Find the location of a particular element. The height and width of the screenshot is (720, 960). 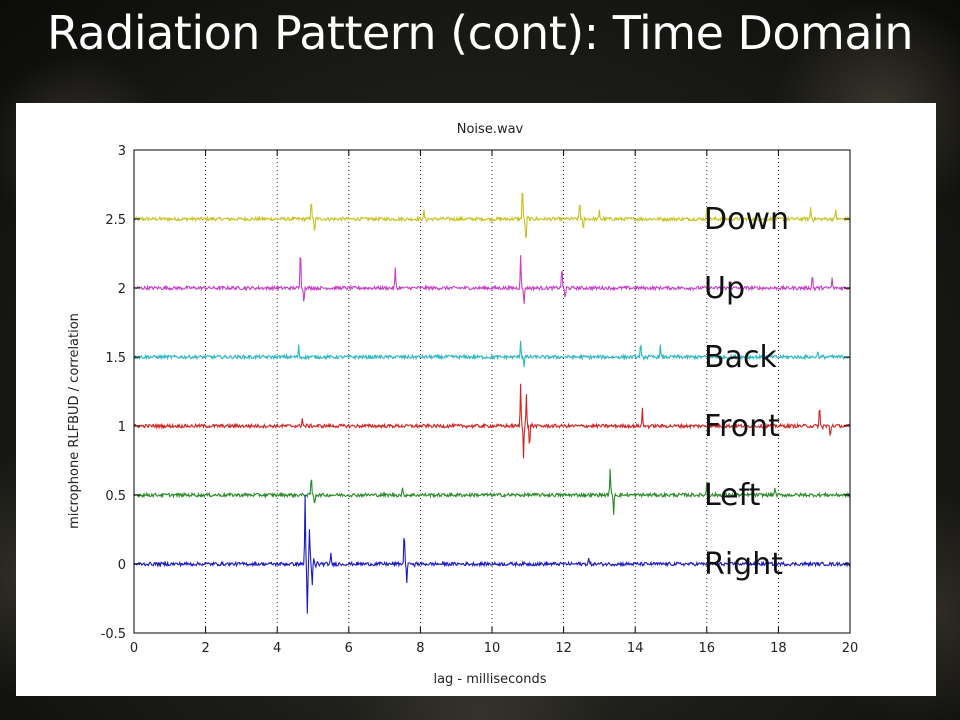

y-tick-label: 1.5 is located at coordinates (115, 358).